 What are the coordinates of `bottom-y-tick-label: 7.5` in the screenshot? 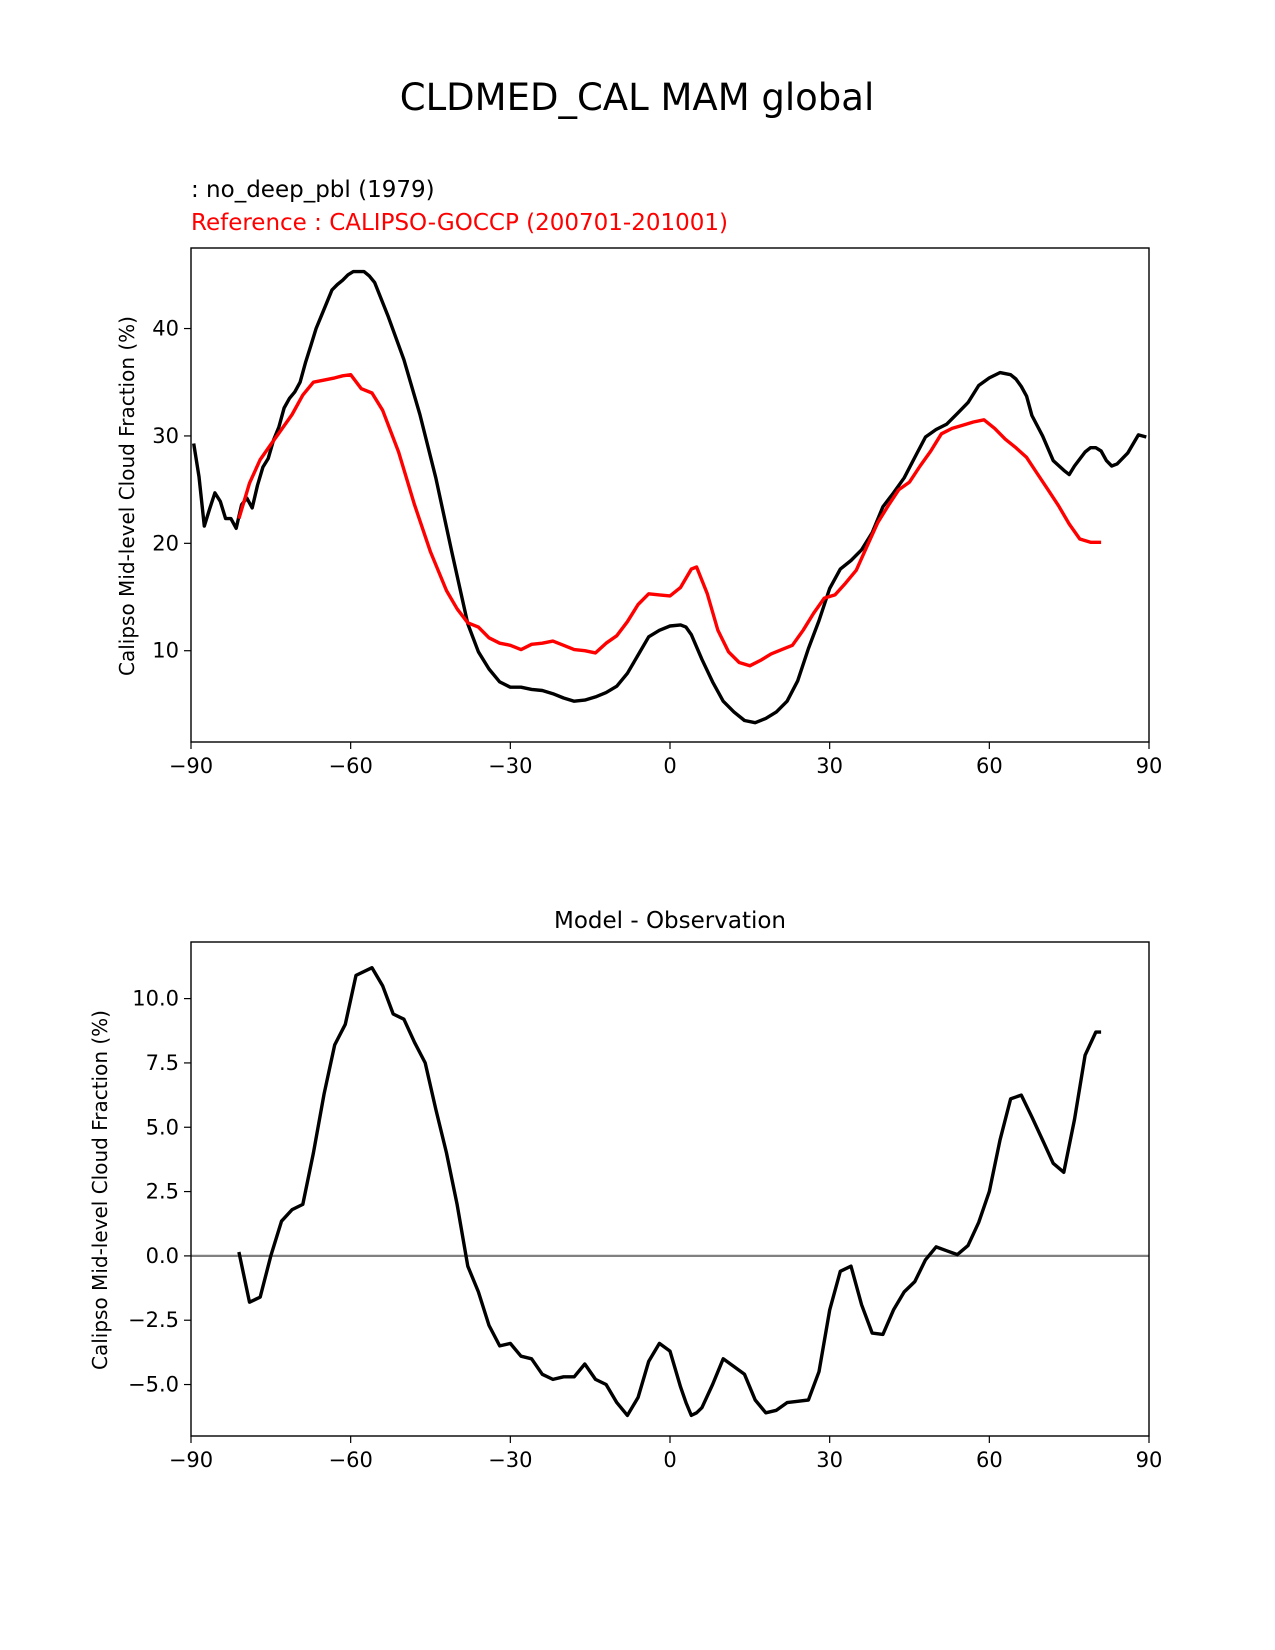 It's located at (162, 1063).